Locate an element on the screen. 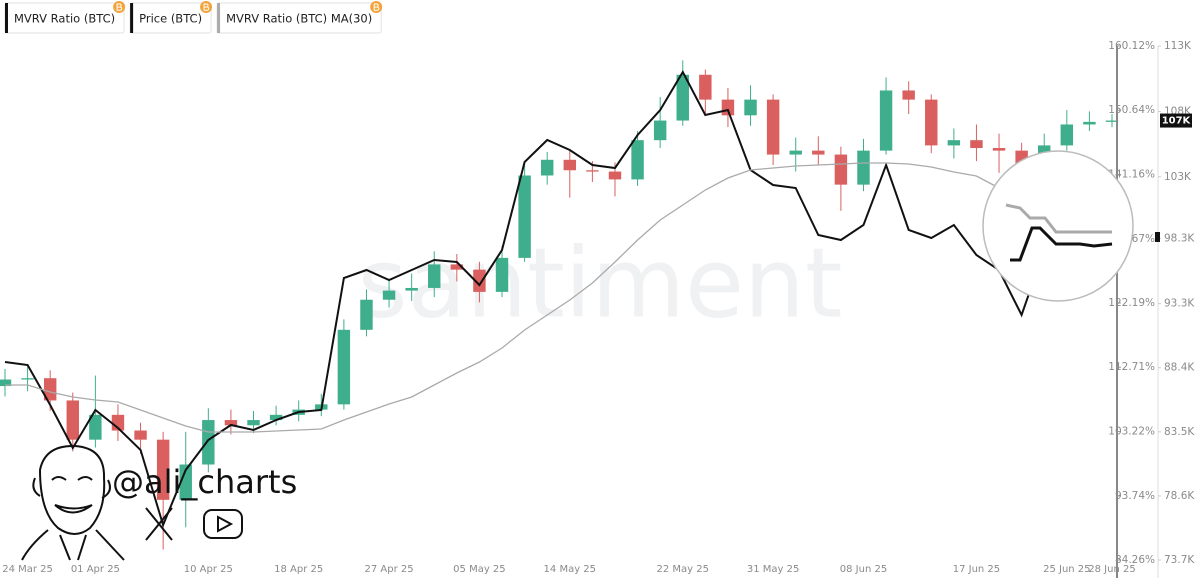 This screenshot has width=1200, height=578. x-tick-label: 10 Apr 25 is located at coordinates (208, 569).